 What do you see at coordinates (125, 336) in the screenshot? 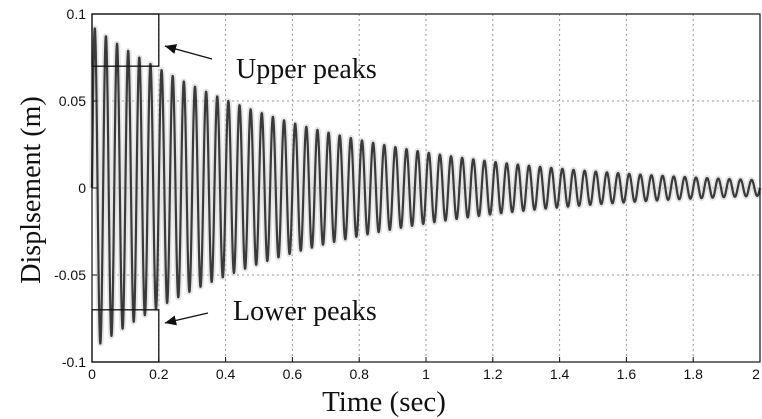
I see `lower-peaks-box` at bounding box center [125, 336].